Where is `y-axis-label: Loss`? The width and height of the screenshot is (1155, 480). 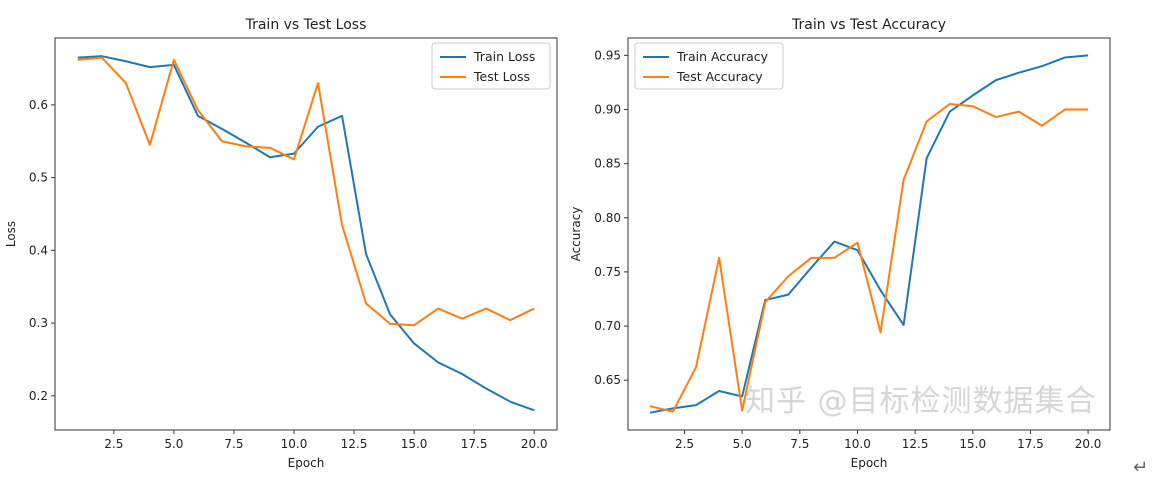
y-axis-label: Loss is located at coordinates (11, 234).